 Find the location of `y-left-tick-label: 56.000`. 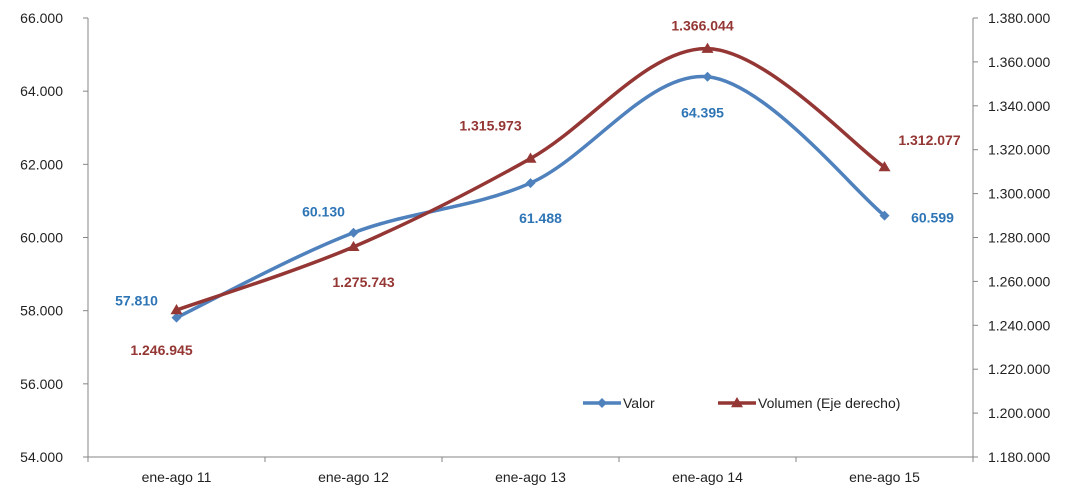

y-left-tick-label: 56.000 is located at coordinates (41, 384).